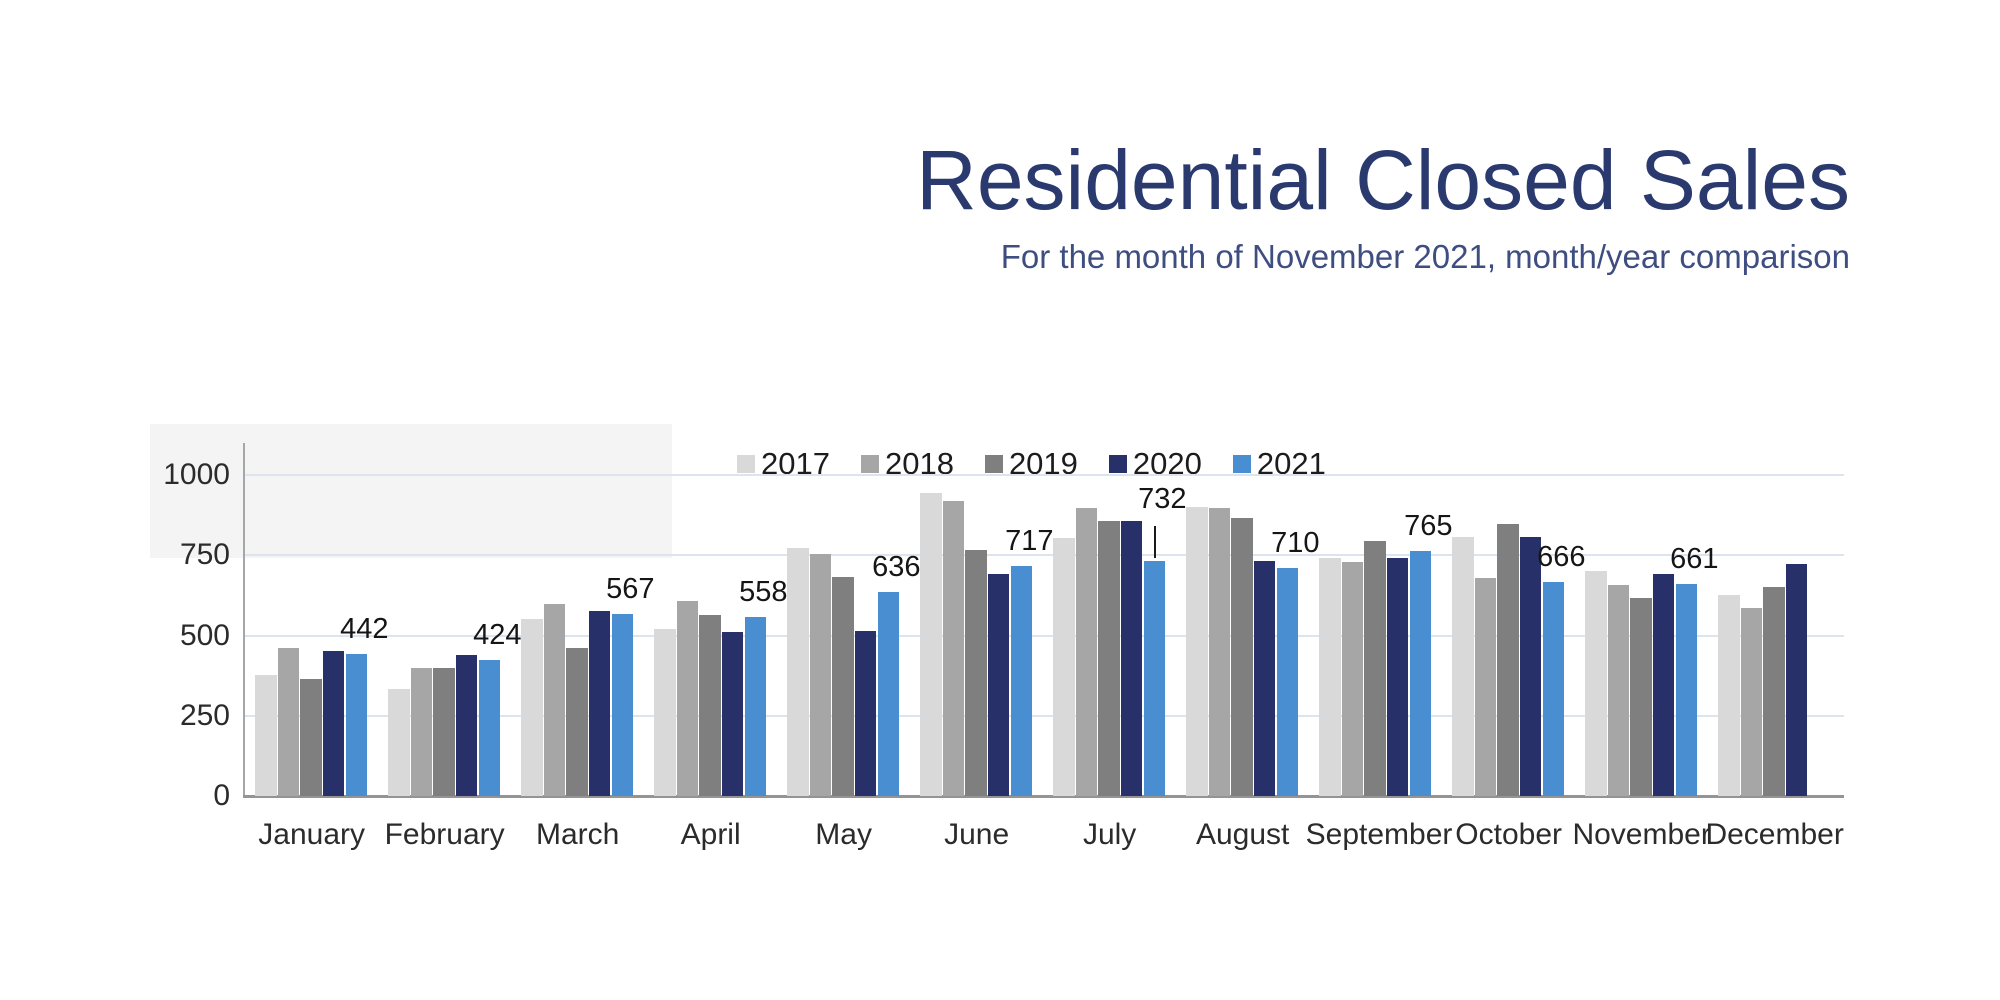 The image size is (2000, 1000). Describe the element at coordinates (1291, 463) in the screenshot. I see `legend-label-2021: 2021` at that location.